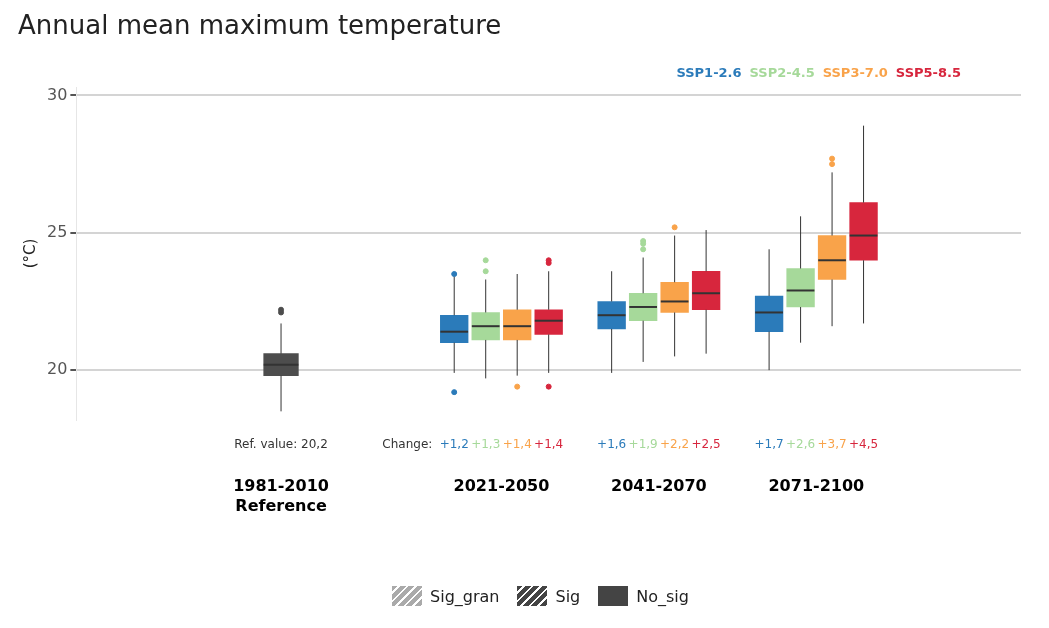  What do you see at coordinates (57, 231) in the screenshot?
I see `y-tick-label: 25` at bounding box center [57, 231].